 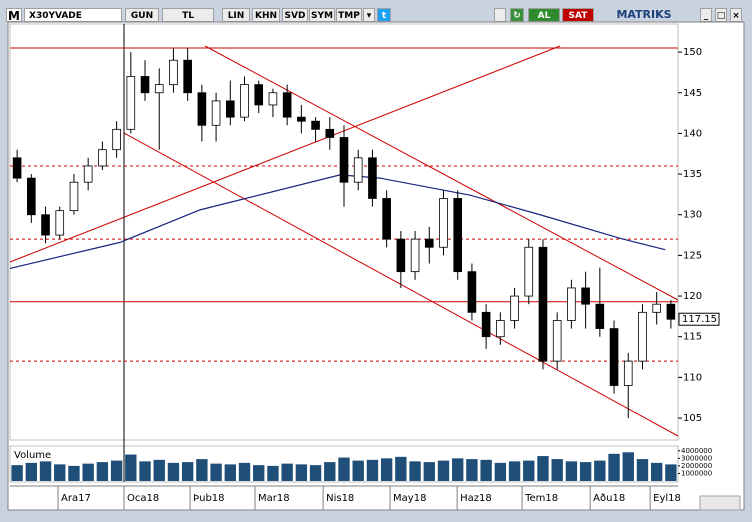 I want to click on x-tick-label: Aðu18, so click(x=609, y=498).